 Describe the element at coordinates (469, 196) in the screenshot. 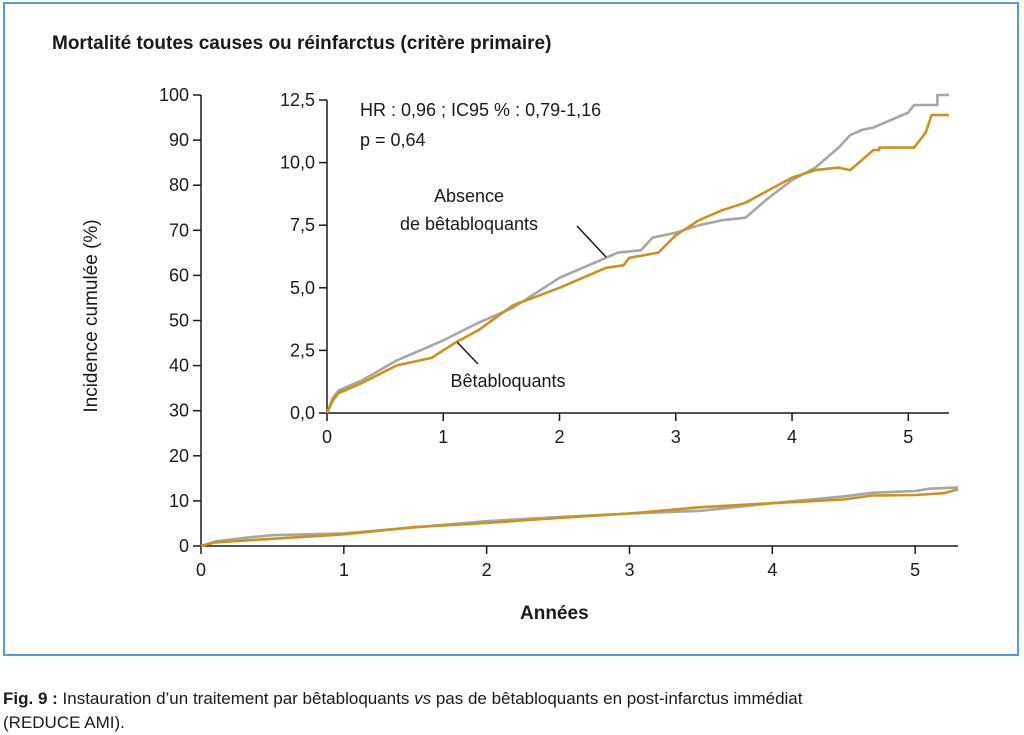

I see `series-label-absence: Absence` at that location.